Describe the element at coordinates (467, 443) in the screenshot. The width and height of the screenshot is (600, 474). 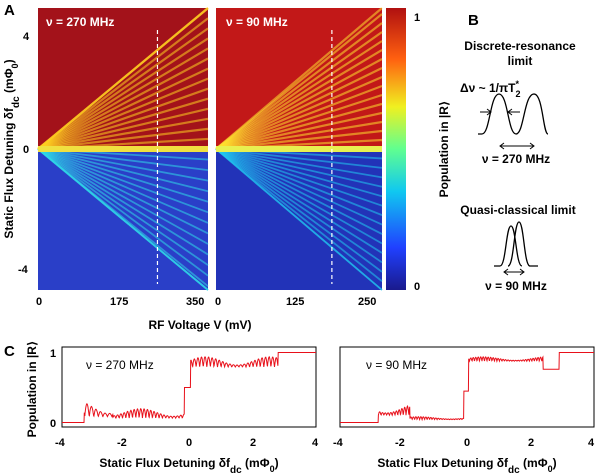
I see `trace-right-xtick-0: 0` at that location.